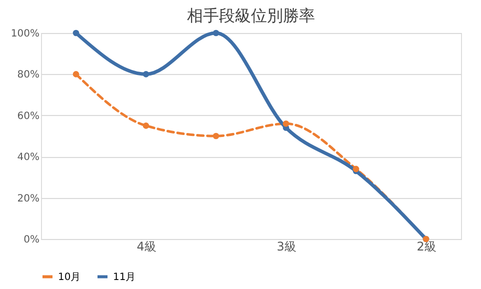 The height and width of the screenshot is (289, 481). Describe the element at coordinates (69, 277) in the screenshot. I see `legend-label: 10月` at that location.